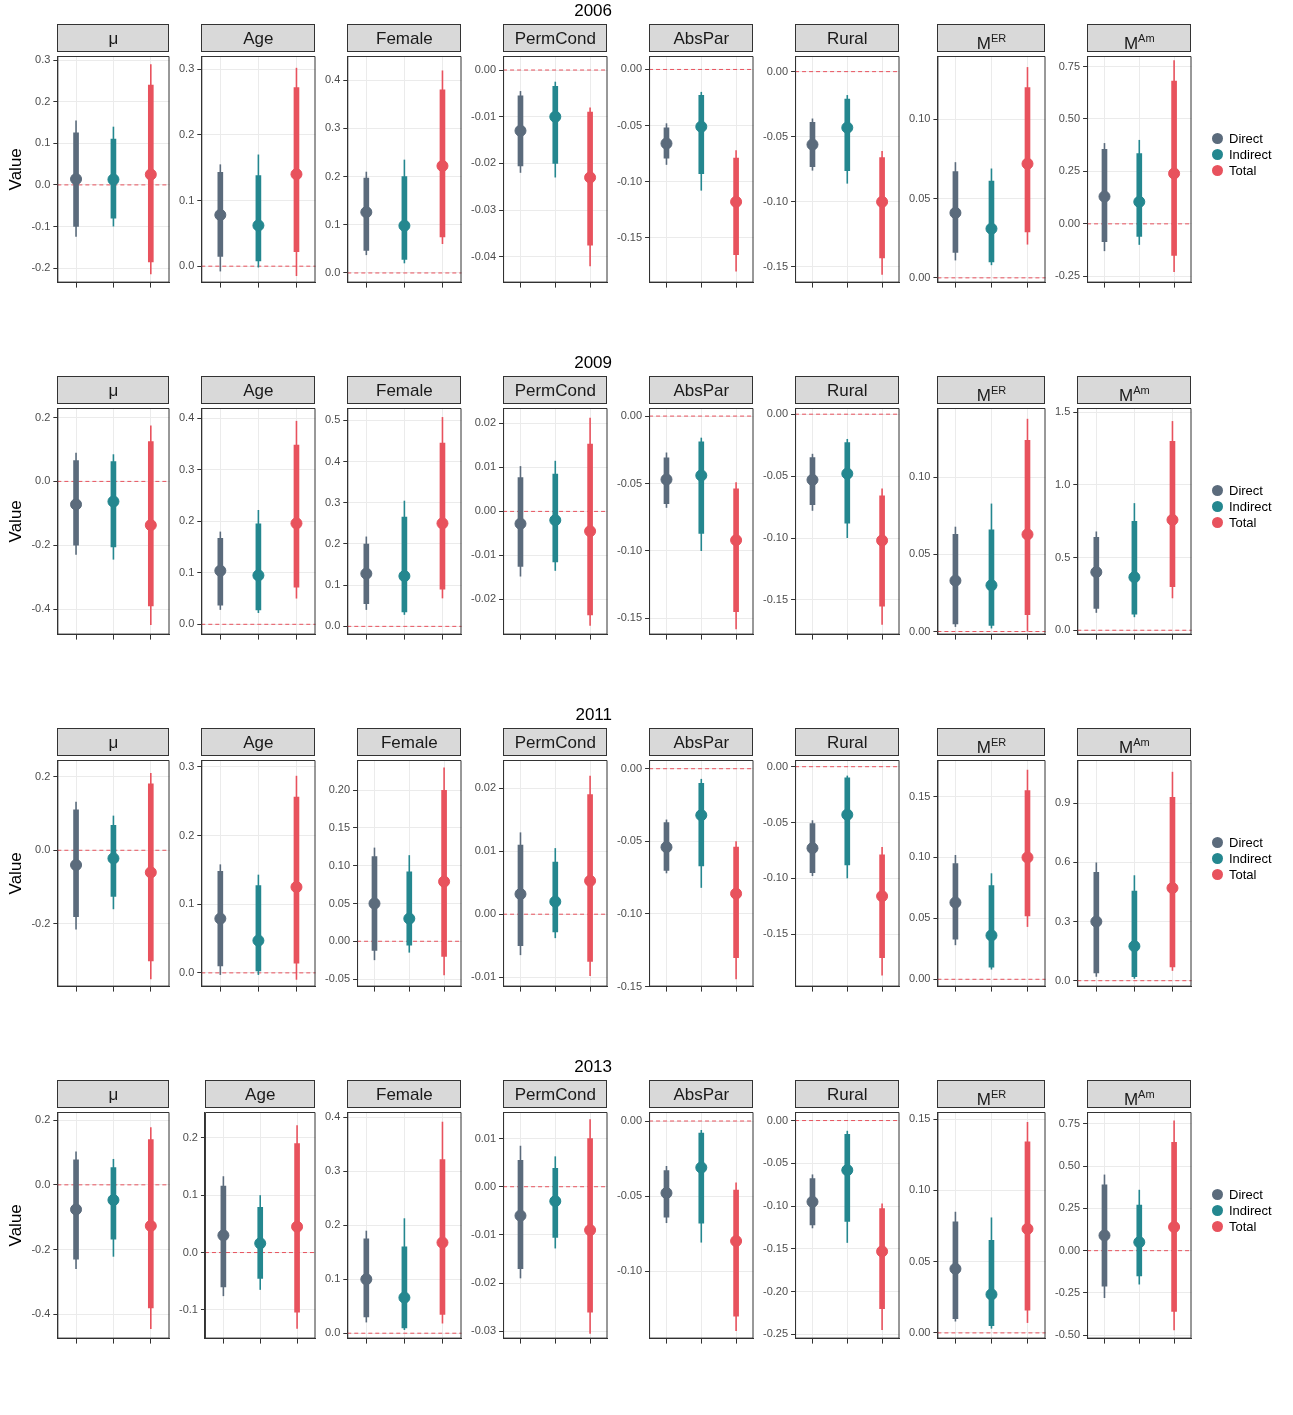 This screenshot has height=1415, width=1293. What do you see at coordinates (41, 225) in the screenshot?
I see `y-tick-label: -0.1` at bounding box center [41, 225].